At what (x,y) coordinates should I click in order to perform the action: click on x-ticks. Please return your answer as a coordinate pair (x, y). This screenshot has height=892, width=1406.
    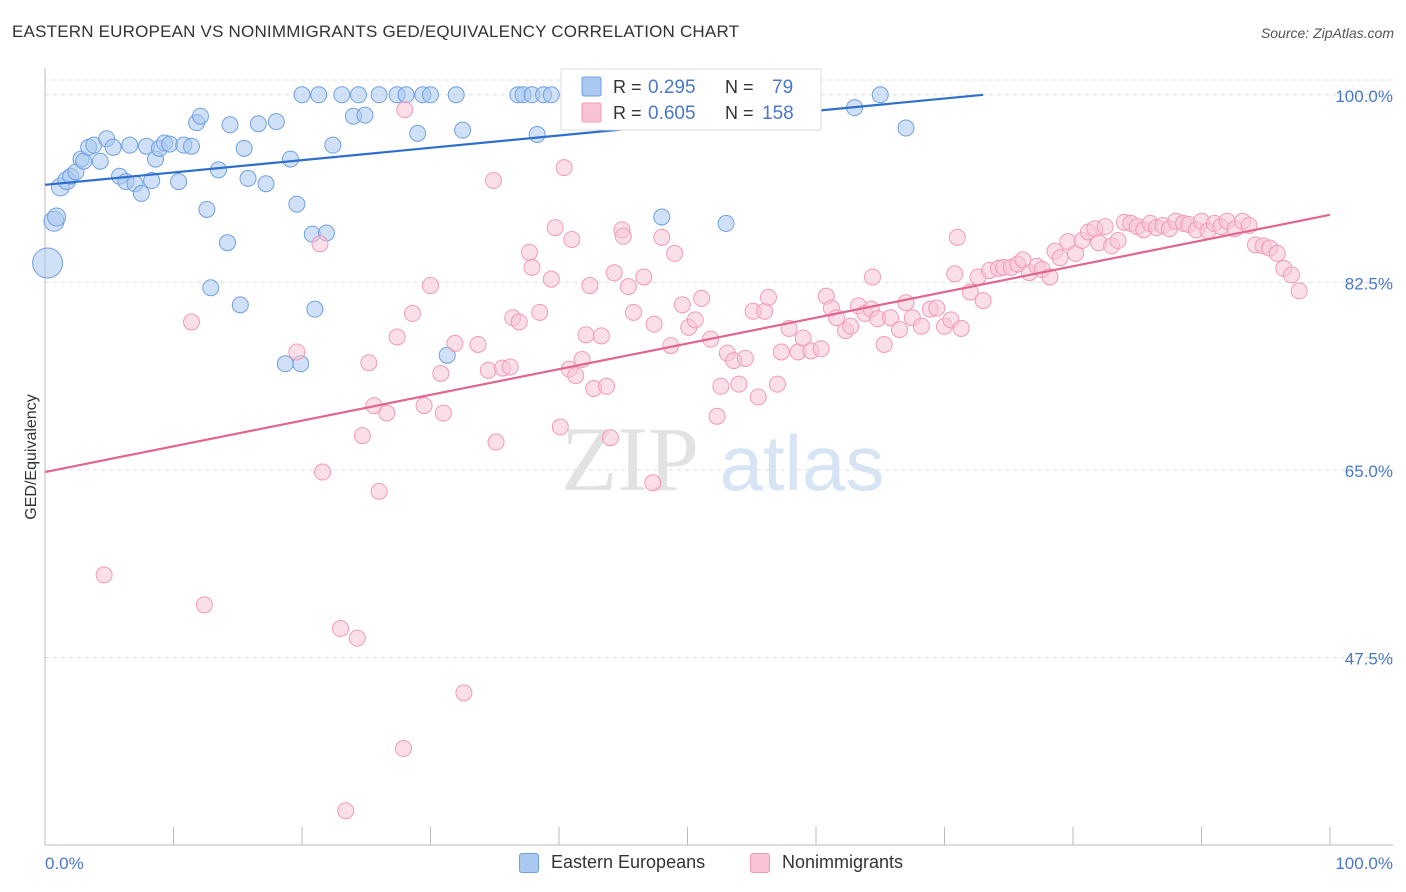
    Looking at the image, I should click on (752, 836).